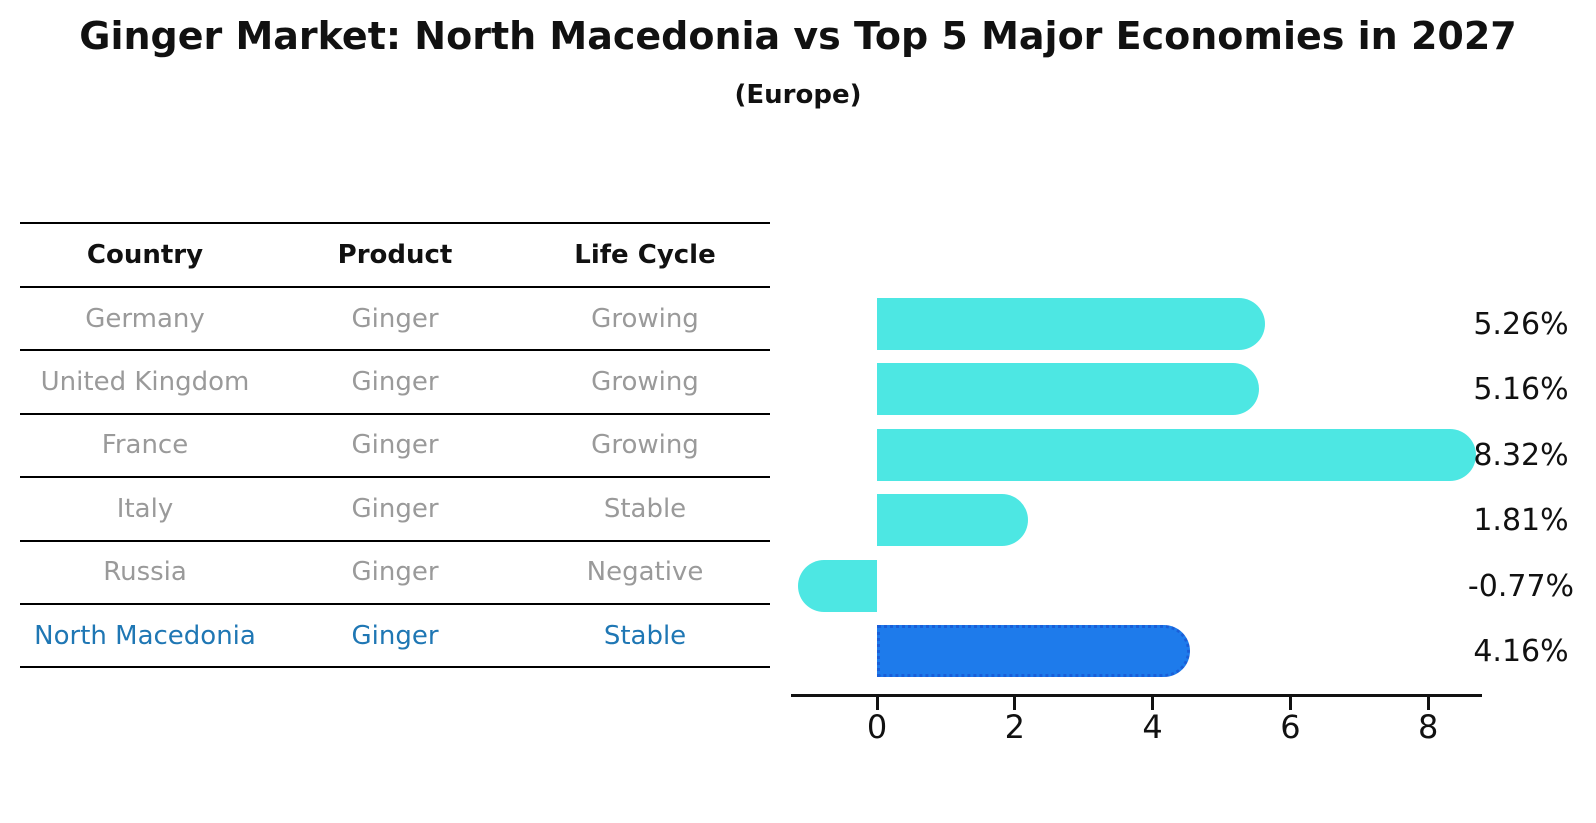 This screenshot has height=823, width=1596. What do you see at coordinates (145, 255) in the screenshot?
I see `table-column-header-country: Country` at bounding box center [145, 255].